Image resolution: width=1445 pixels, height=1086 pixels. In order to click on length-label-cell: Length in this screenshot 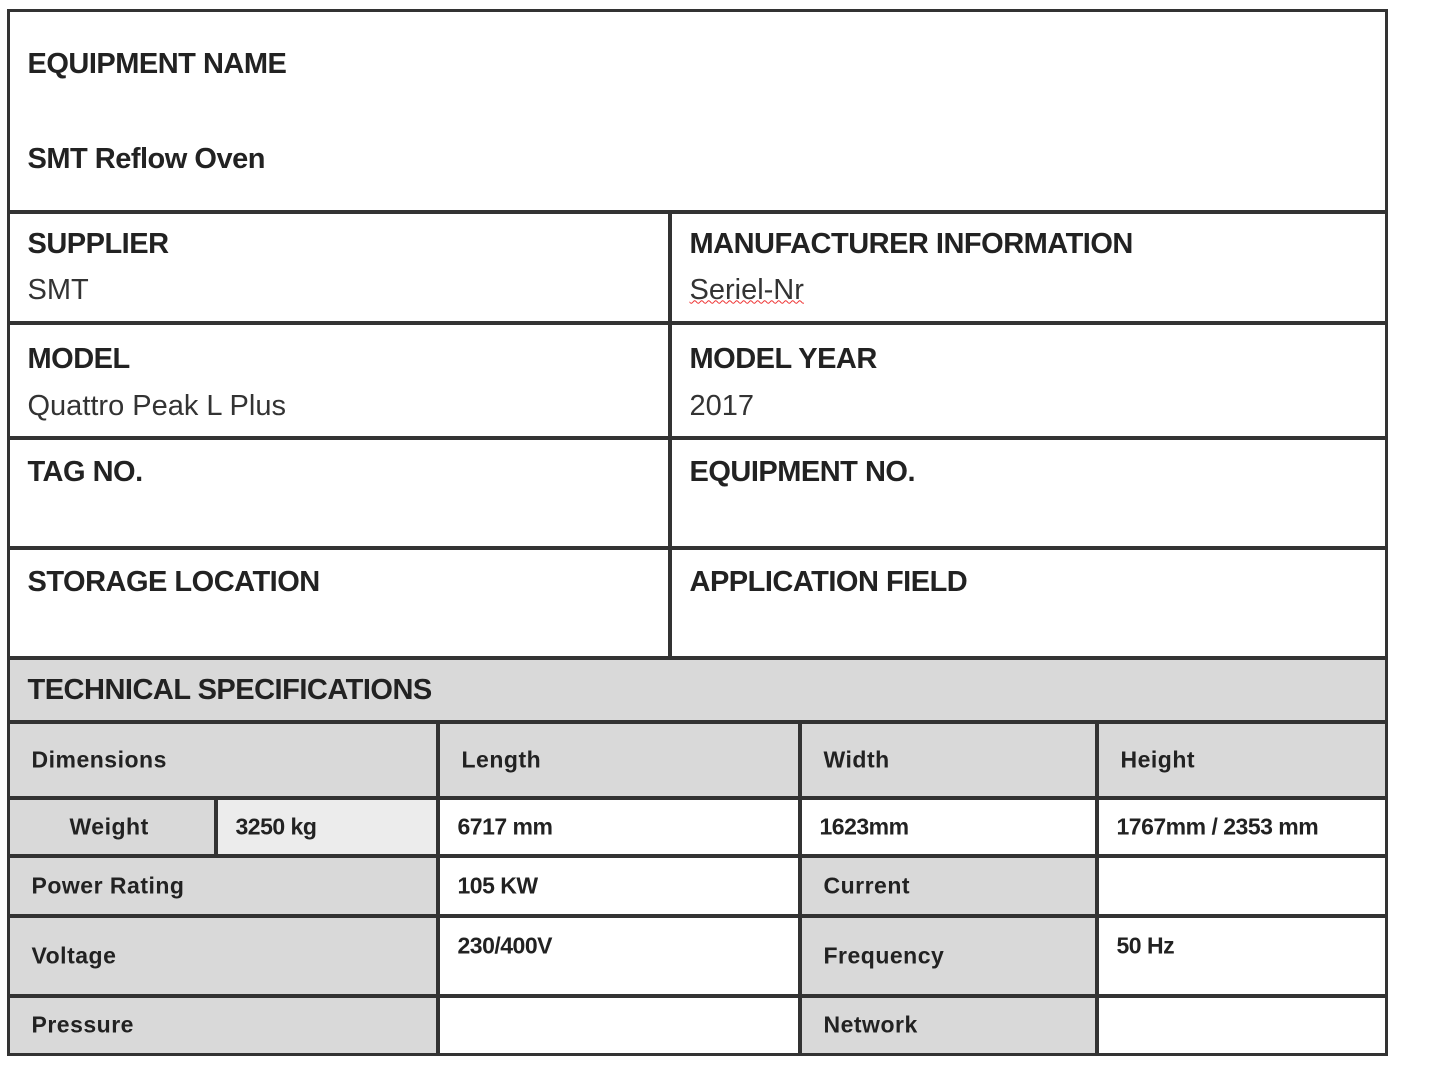, I will do `click(618, 759)`.